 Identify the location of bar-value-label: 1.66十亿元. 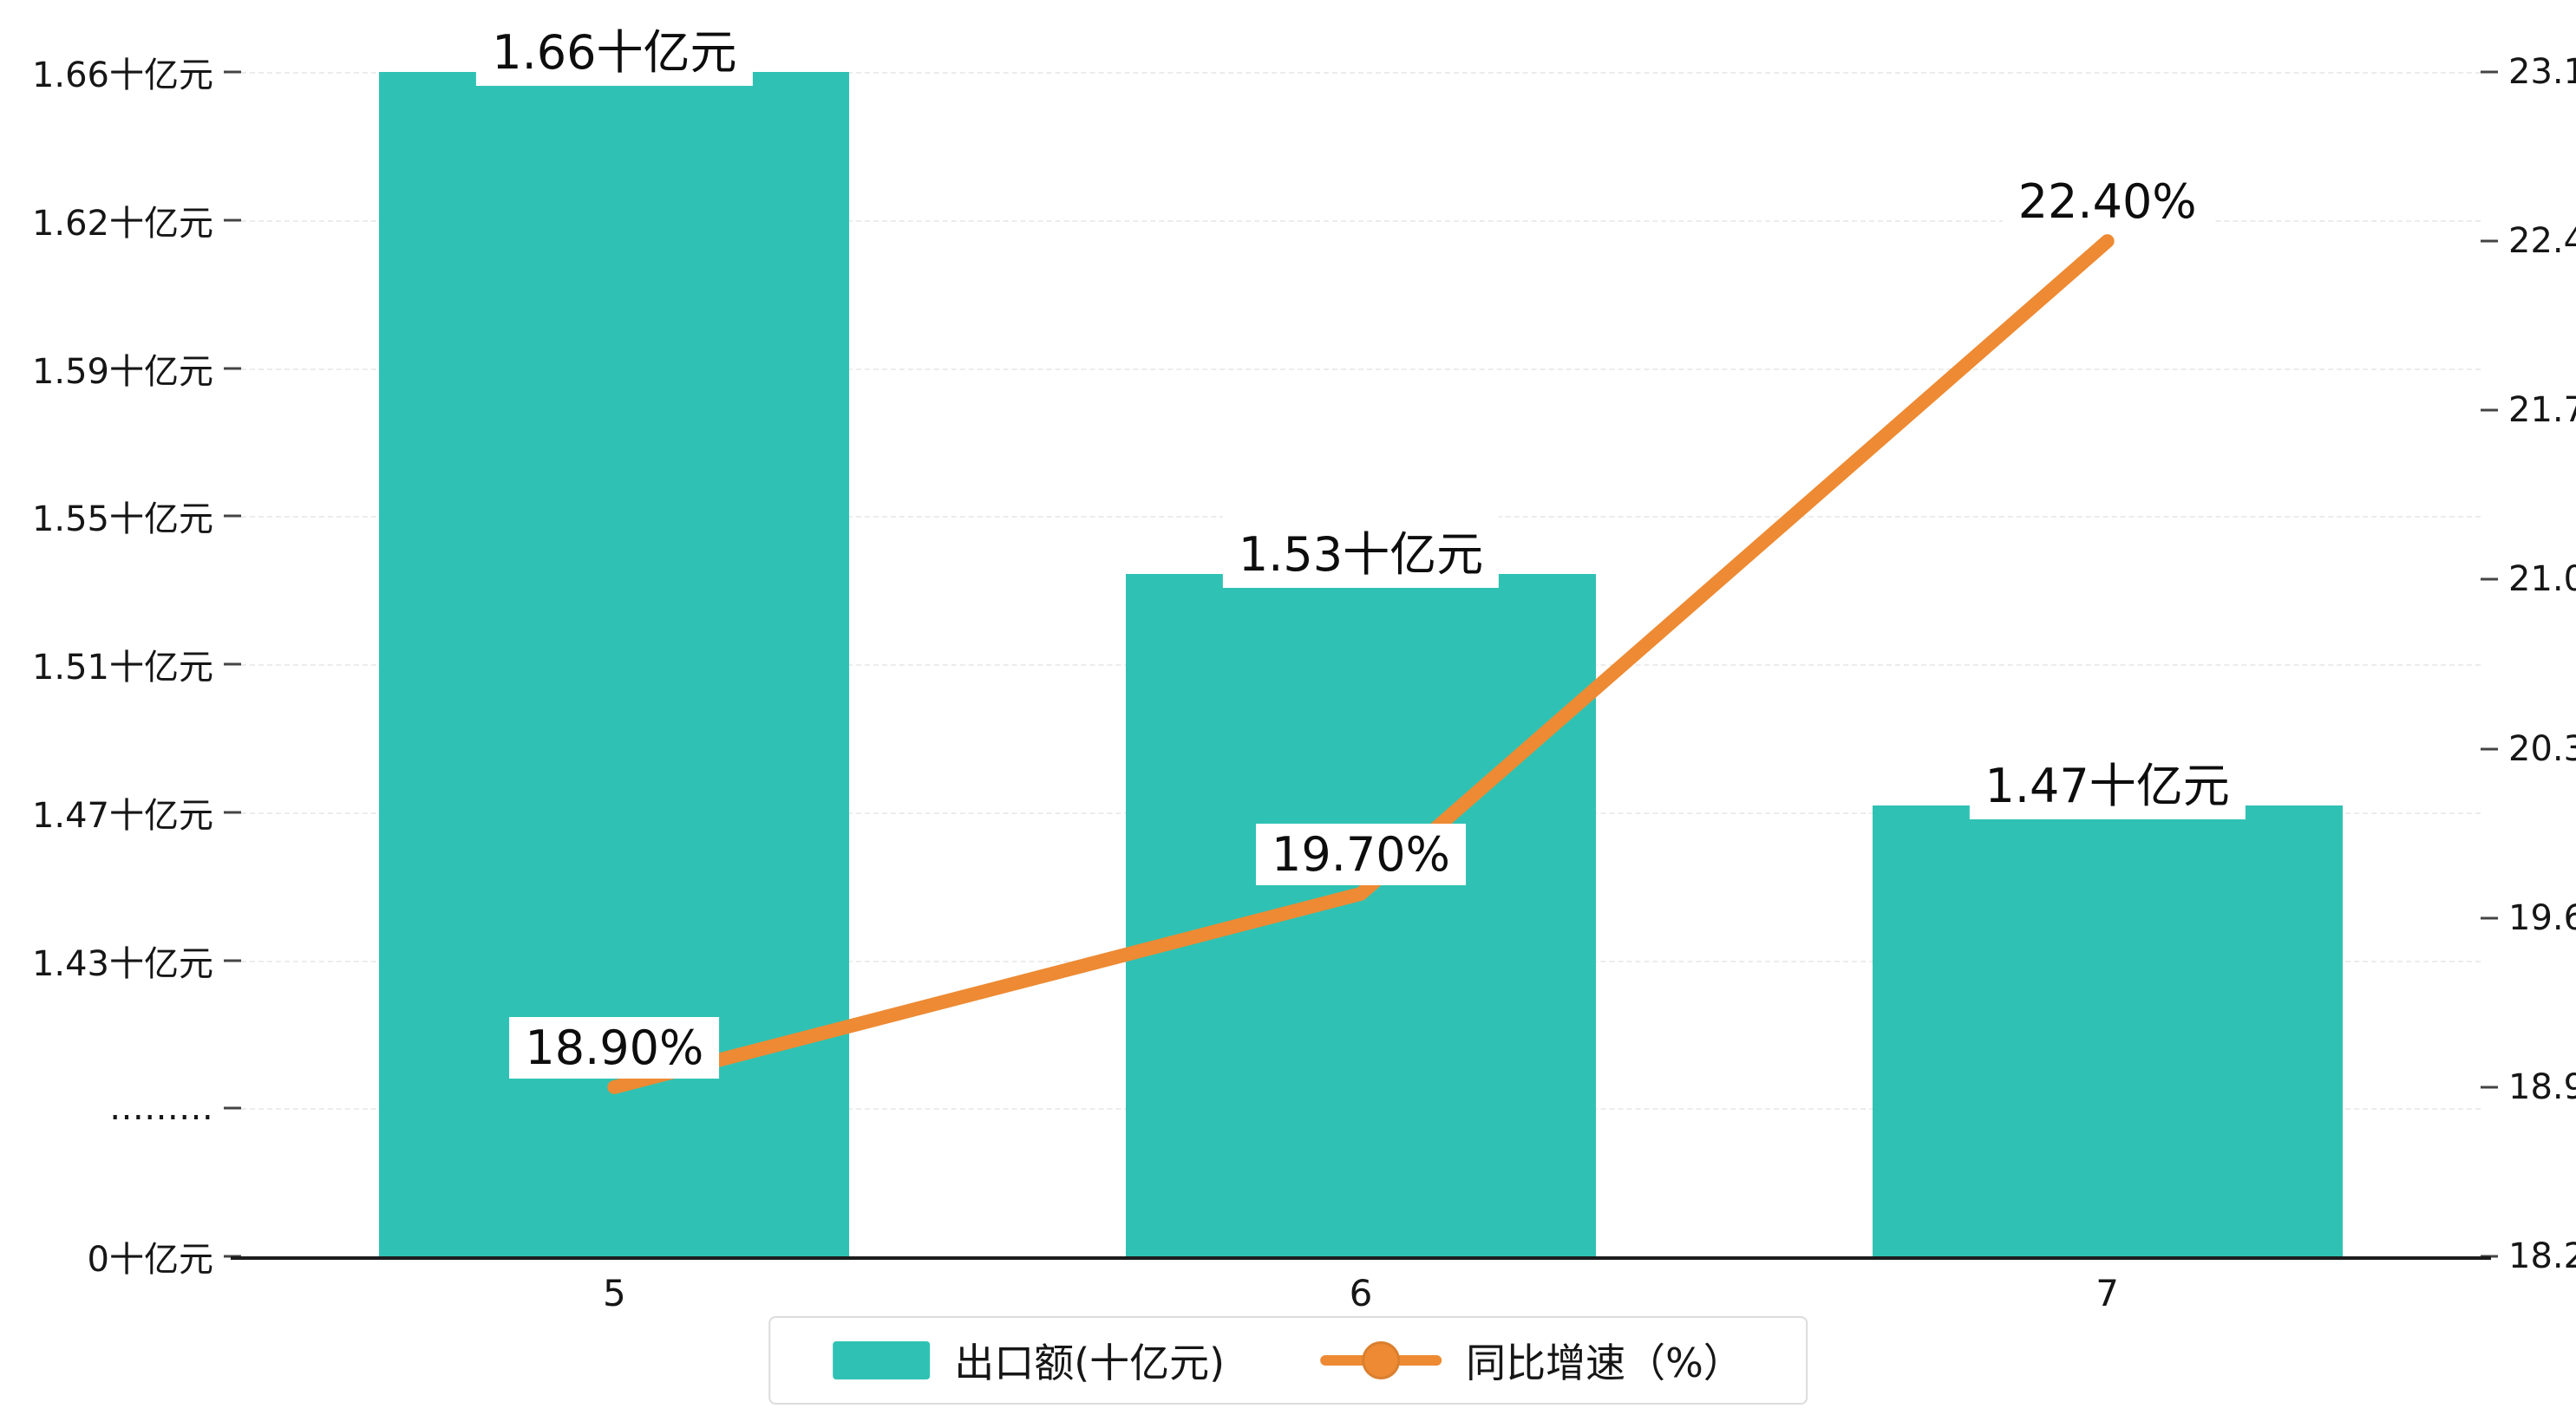
(614, 48).